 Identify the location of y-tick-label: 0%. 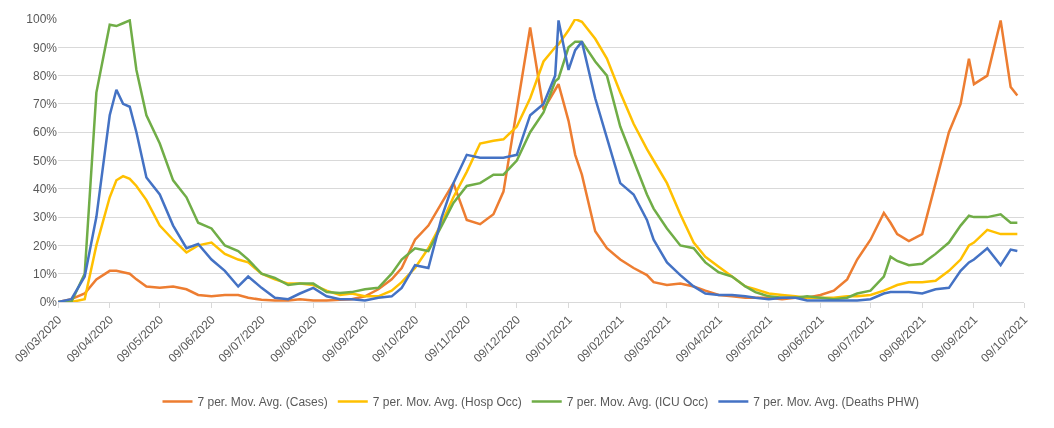
(48, 302).